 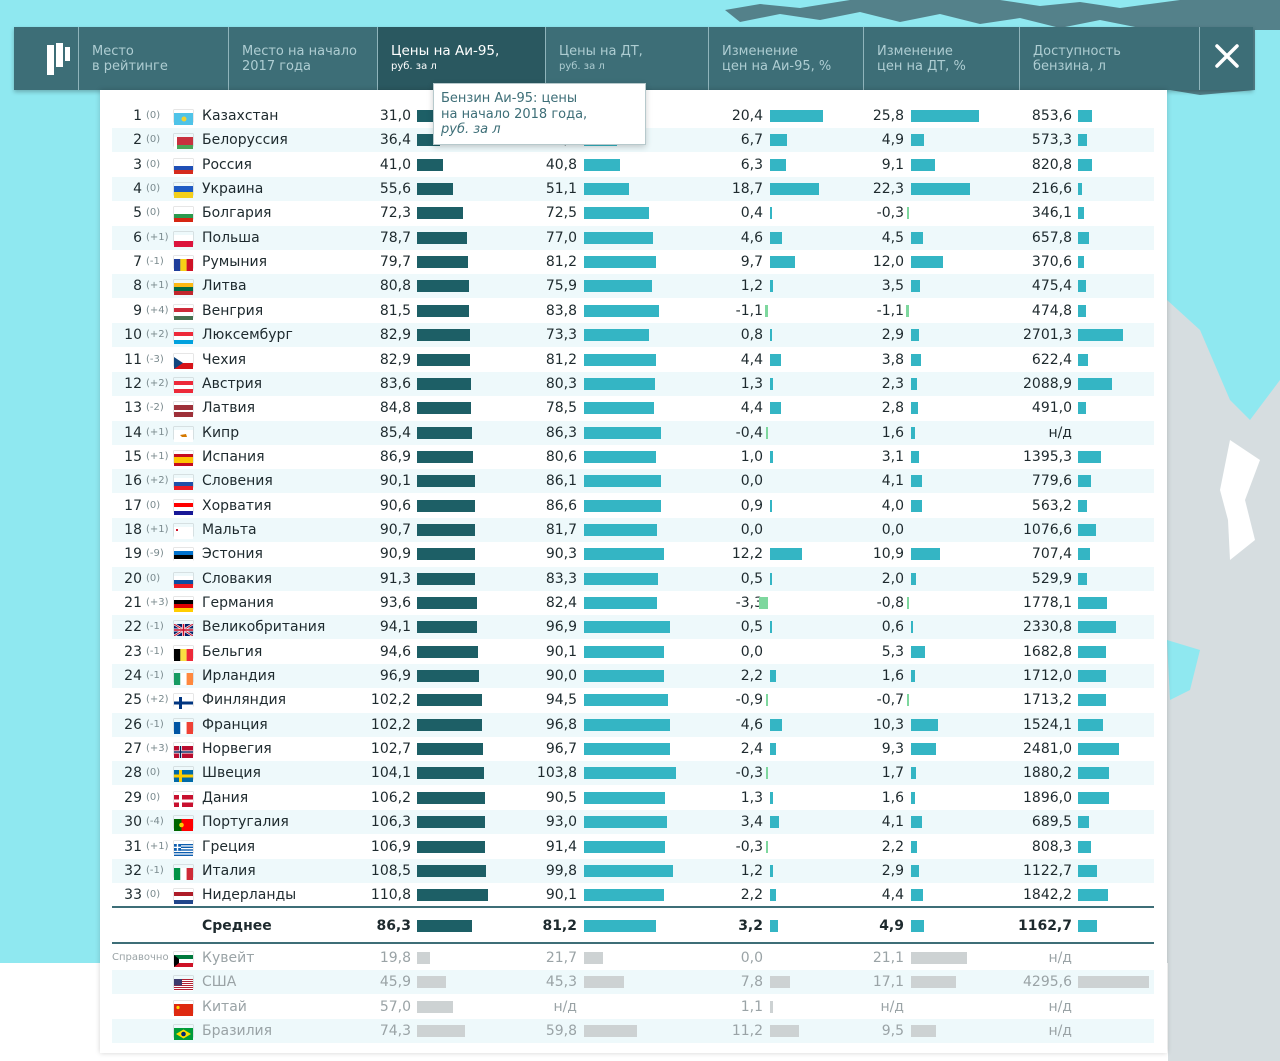 I want to click on table-row: 5 (0) Болгария 72,3 72,5 0,4 -0,3 346,1, so click(x=633, y=213).